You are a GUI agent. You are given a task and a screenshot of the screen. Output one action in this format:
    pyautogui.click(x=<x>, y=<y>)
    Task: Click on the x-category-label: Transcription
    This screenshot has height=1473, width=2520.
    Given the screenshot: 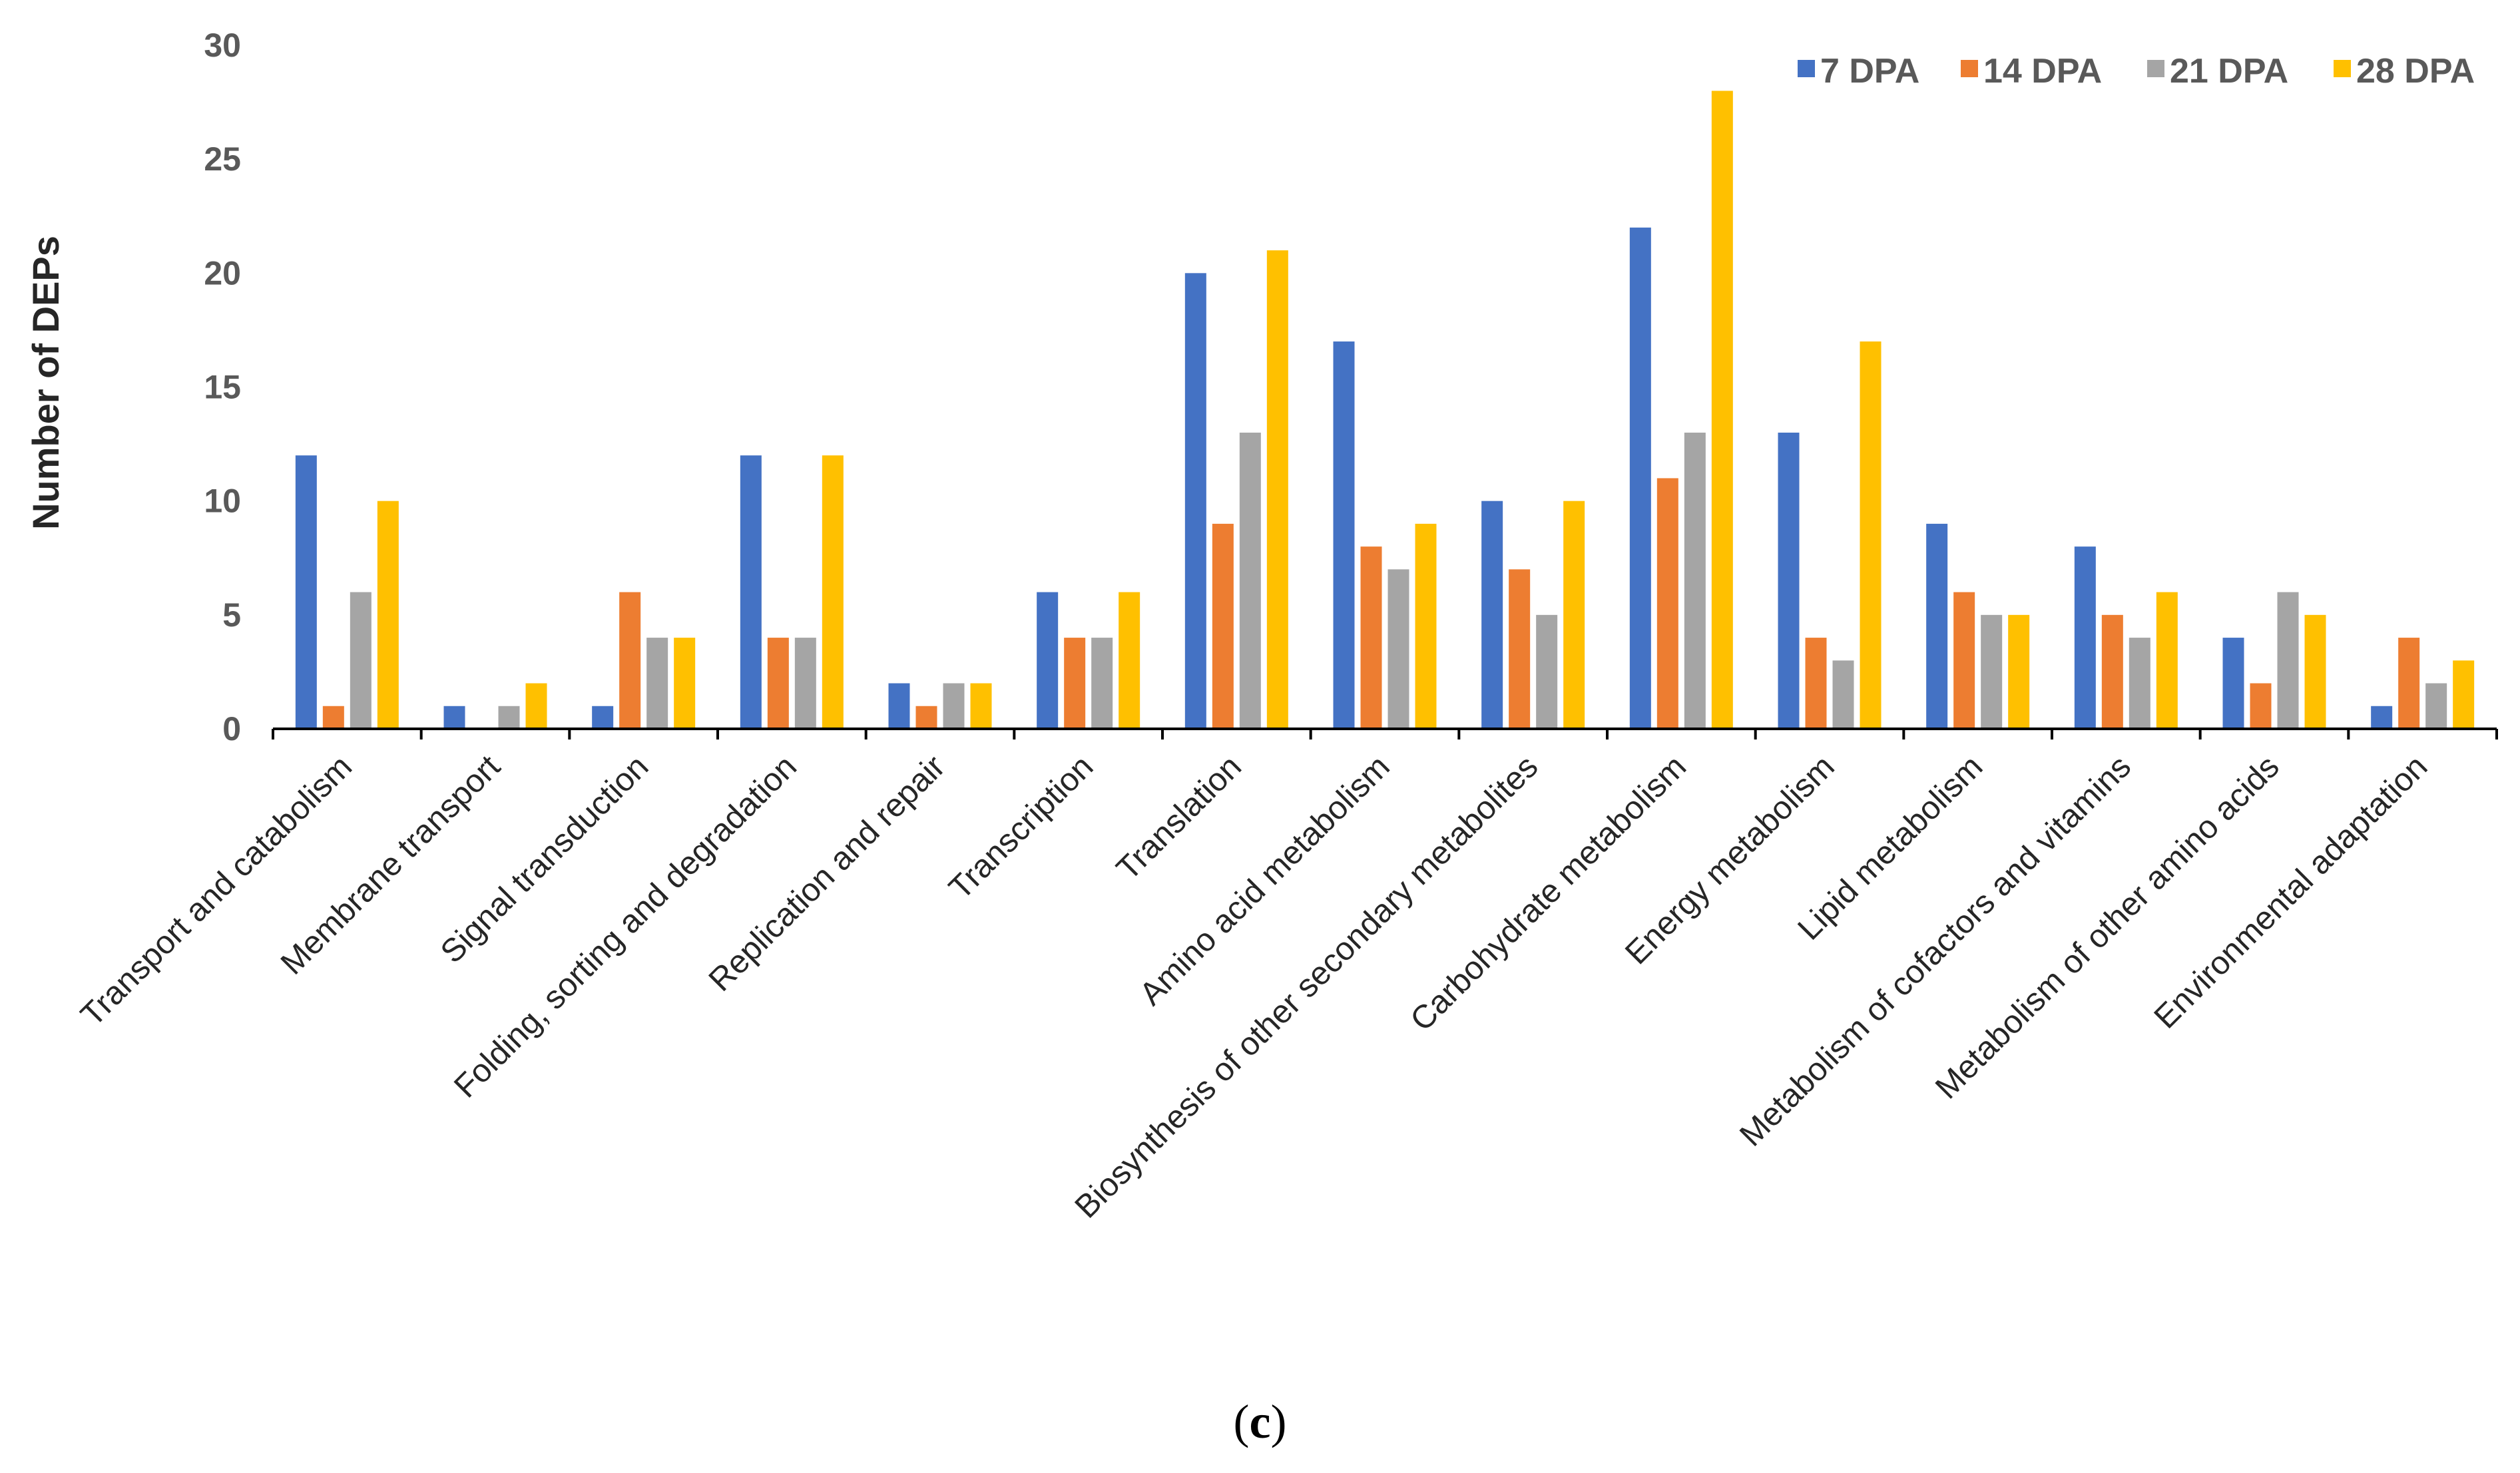 What is the action you would take?
    pyautogui.click(x=1021, y=828)
    